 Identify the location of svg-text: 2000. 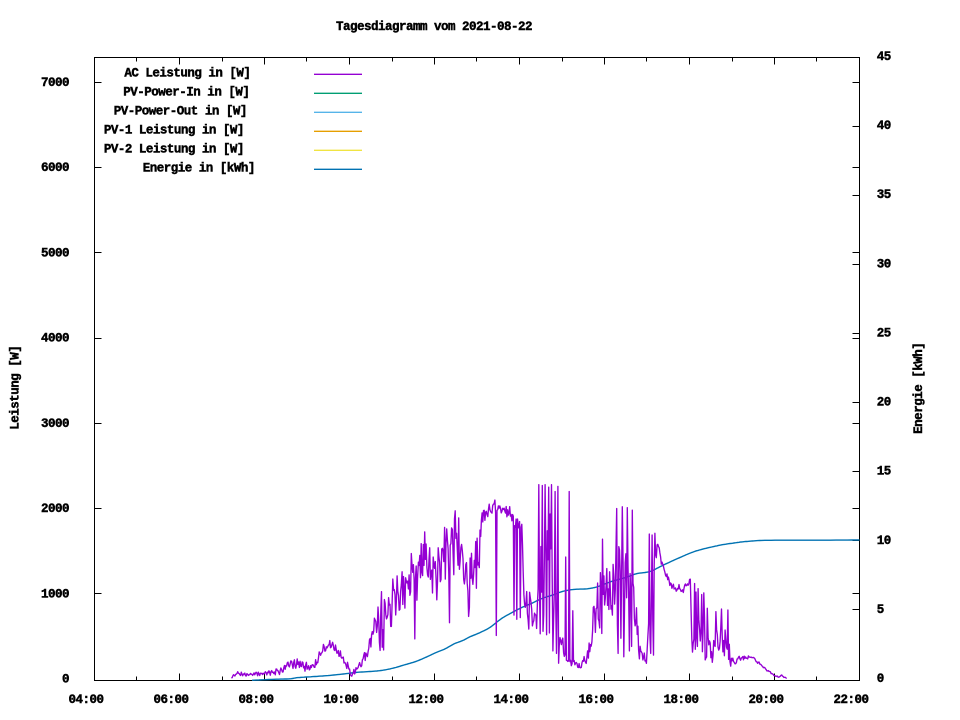
(55, 509).